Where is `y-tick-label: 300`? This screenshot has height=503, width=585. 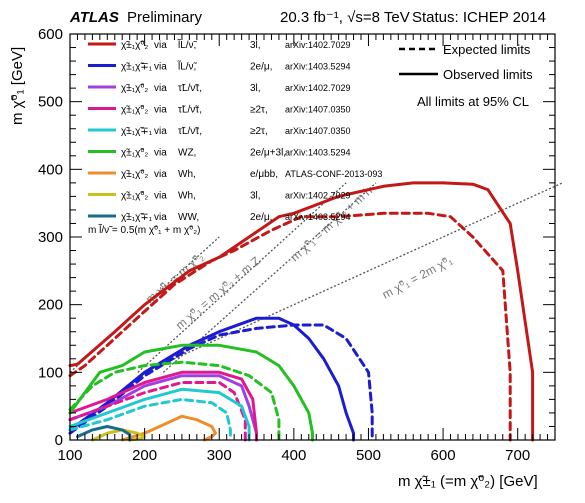
y-tick-label: 300 is located at coordinates (50, 237).